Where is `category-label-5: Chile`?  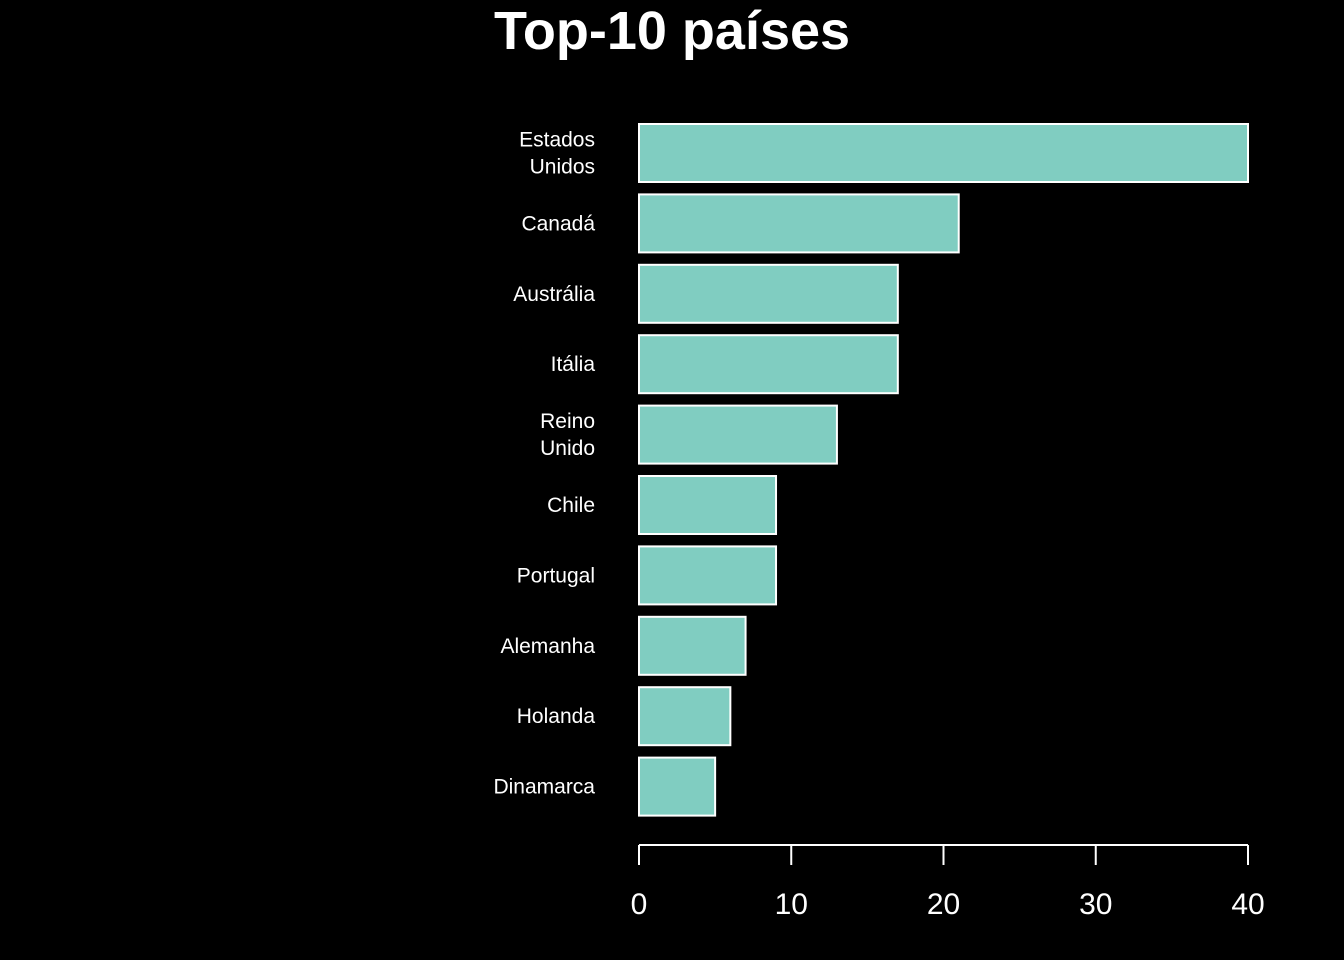 category-label-5: Chile is located at coordinates (571, 505).